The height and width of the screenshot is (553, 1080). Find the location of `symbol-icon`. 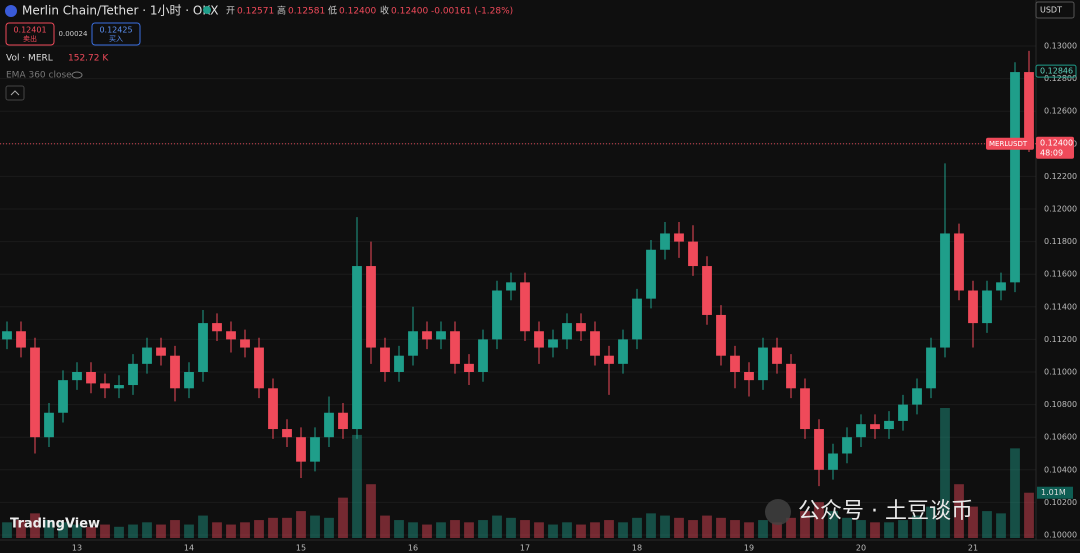

symbol-icon is located at coordinates (11, 11).